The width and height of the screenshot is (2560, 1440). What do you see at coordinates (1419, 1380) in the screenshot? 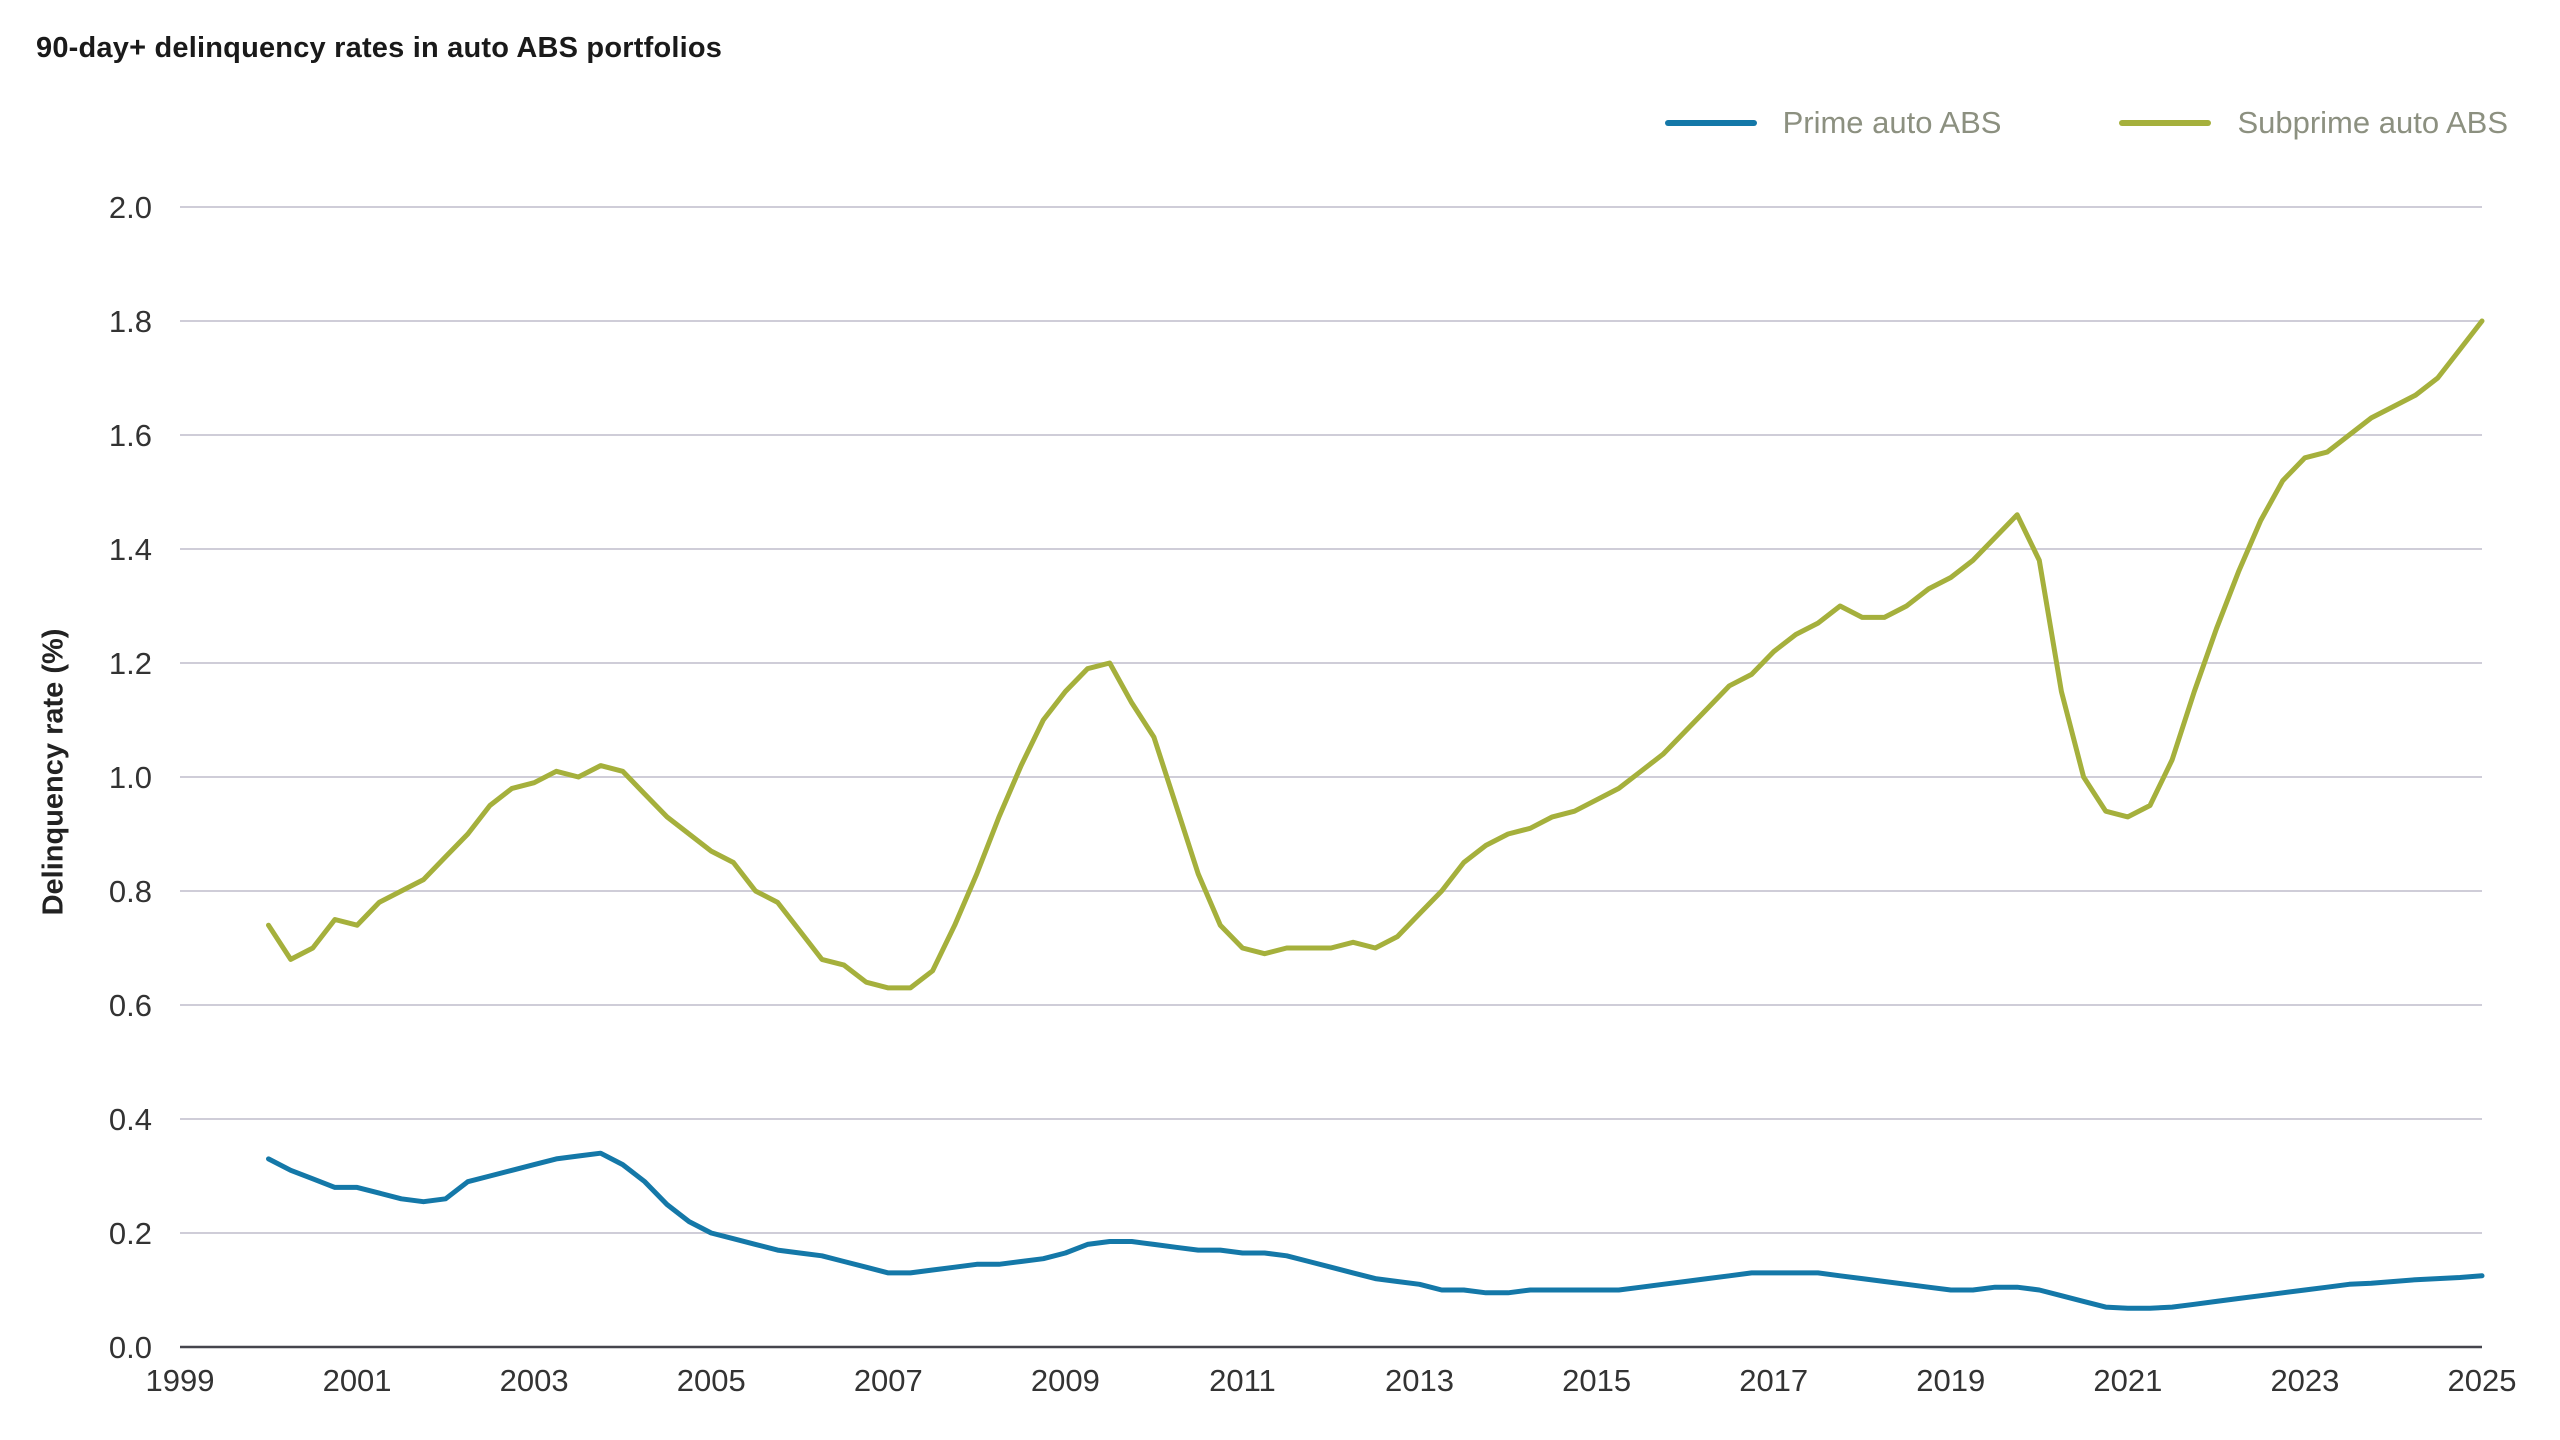
I see `x-tick-label: 2013` at bounding box center [1419, 1380].